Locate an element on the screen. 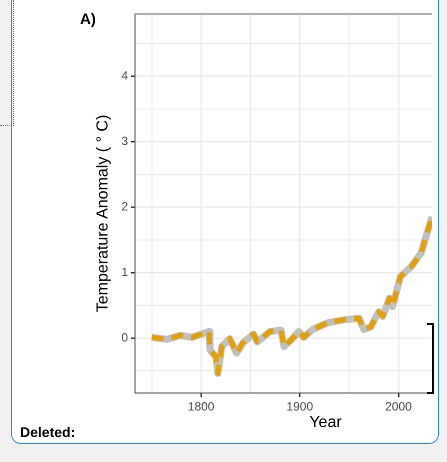 The height and width of the screenshot is (462, 447). y-tick-label: 1 is located at coordinates (124, 271).